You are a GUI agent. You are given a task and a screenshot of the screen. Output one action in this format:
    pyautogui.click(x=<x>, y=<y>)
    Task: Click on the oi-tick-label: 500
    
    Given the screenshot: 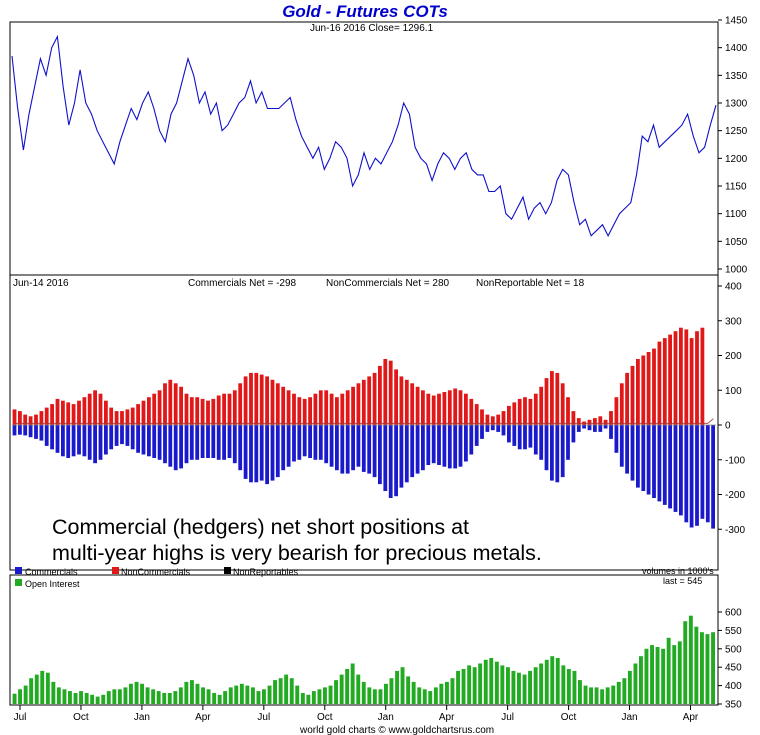 What is the action you would take?
    pyautogui.click(x=733, y=649)
    